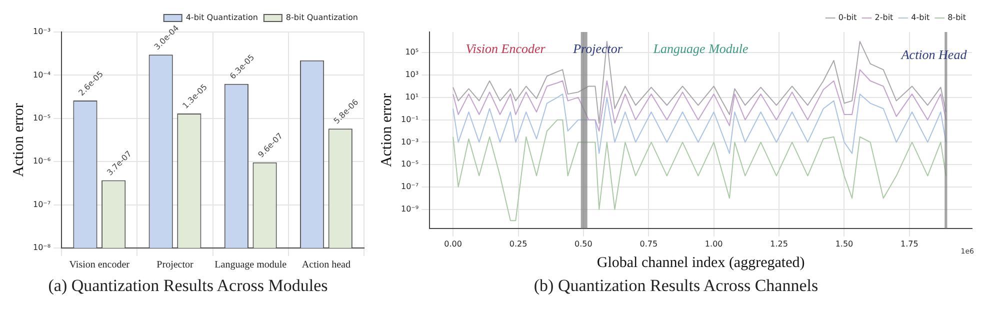 The image size is (987, 314). Describe the element at coordinates (649, 243) in the screenshot. I see `x-tick-label: 0.75` at that location.